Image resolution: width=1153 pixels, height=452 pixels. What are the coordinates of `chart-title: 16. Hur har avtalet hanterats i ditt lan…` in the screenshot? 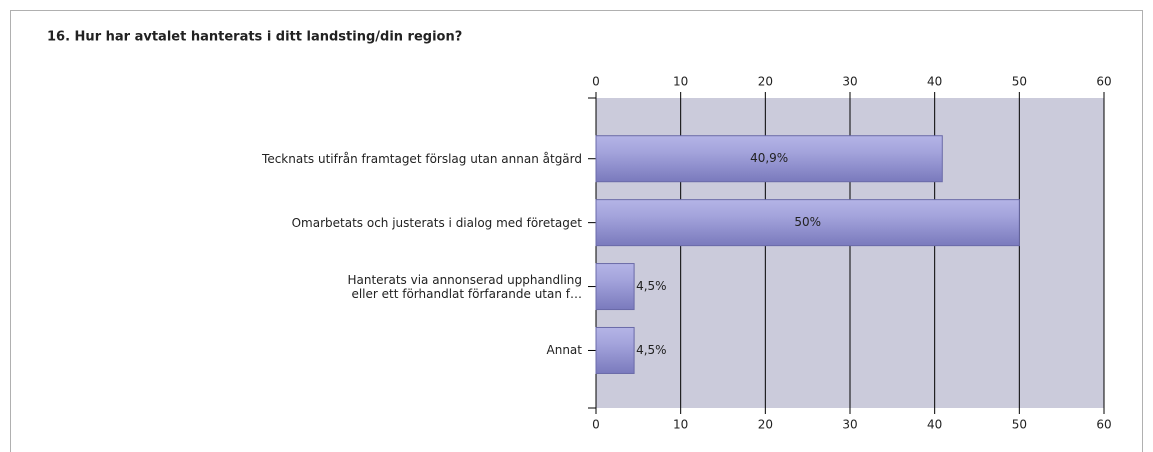 It's located at (254, 37).